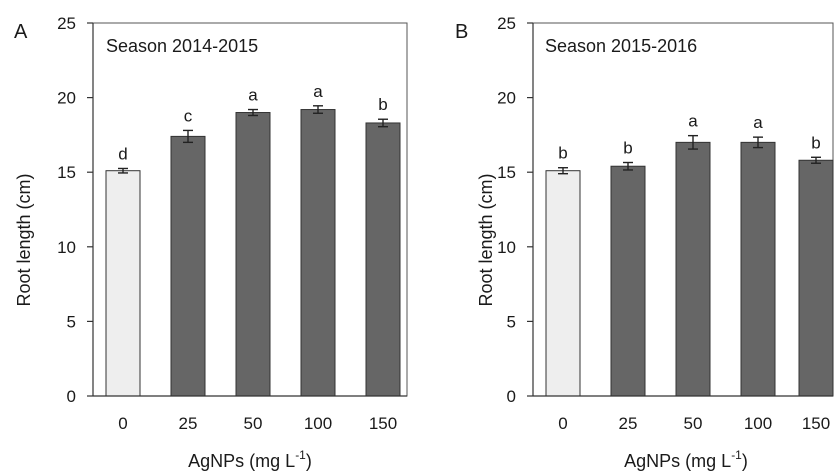 The width and height of the screenshot is (834, 472). What do you see at coordinates (621, 46) in the screenshot?
I see `season-label: Season 2015-2016` at bounding box center [621, 46].